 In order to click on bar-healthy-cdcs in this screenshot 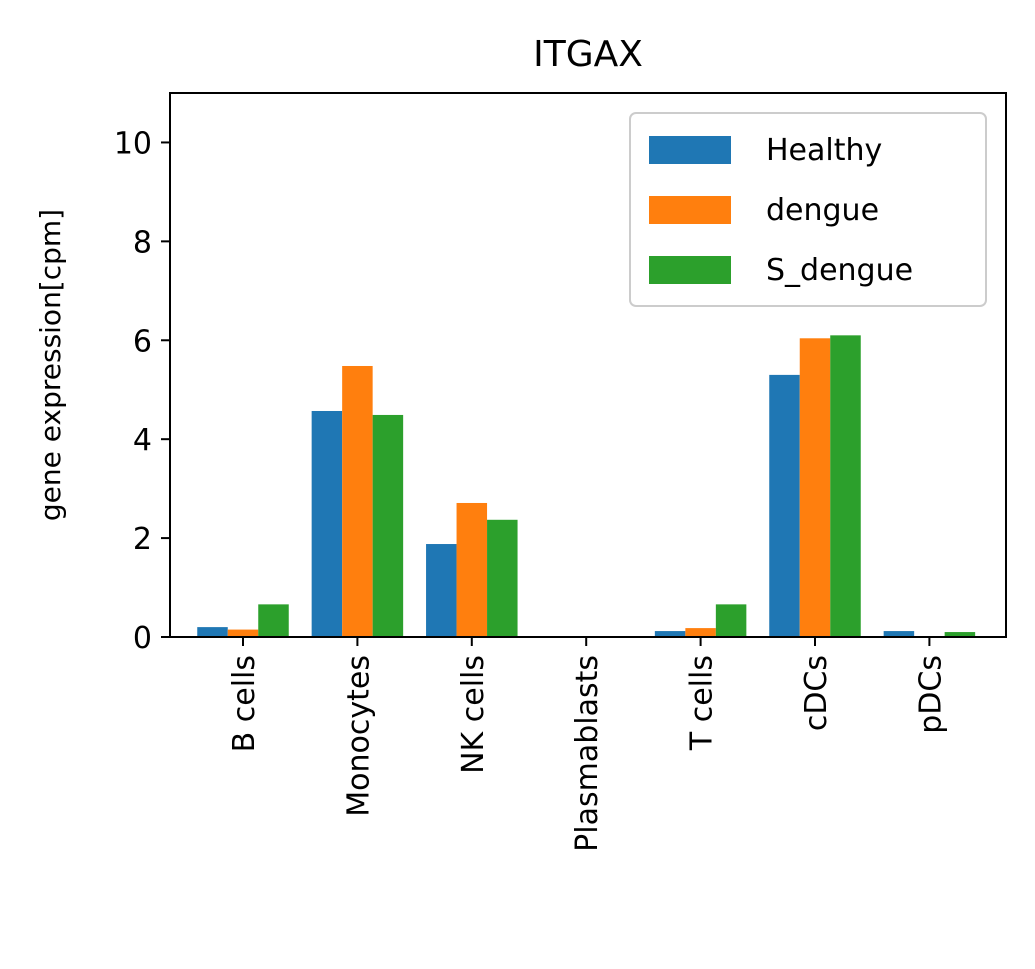, I will do `click(784, 505)`.